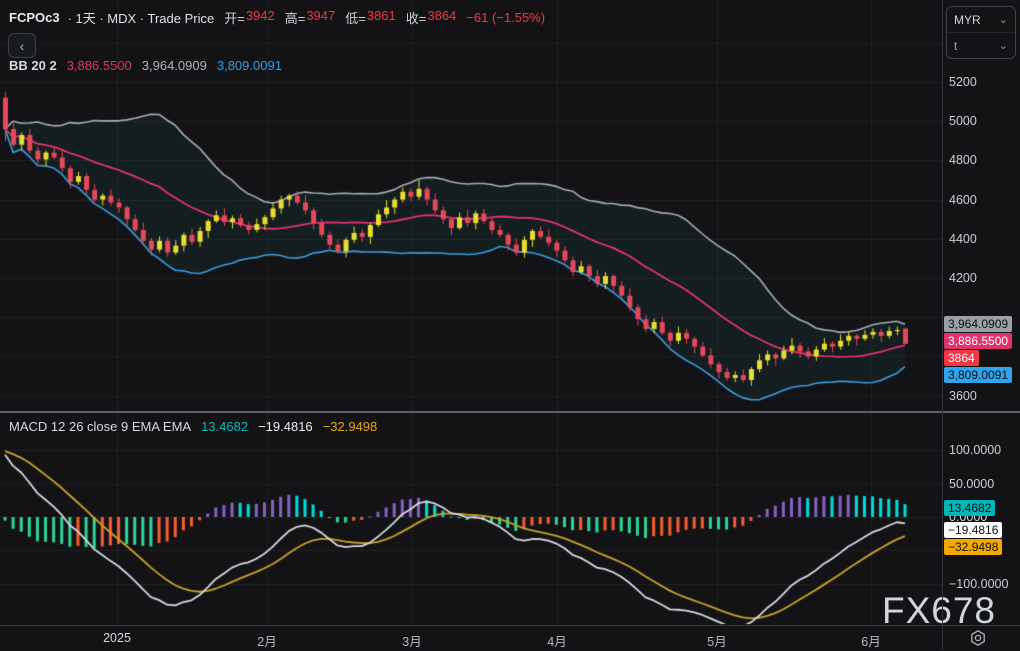 Image resolution: width=1020 pixels, height=651 pixels. Describe the element at coordinates (961, 358) in the screenshot. I see `price-badge-last-price: 3864` at that location.